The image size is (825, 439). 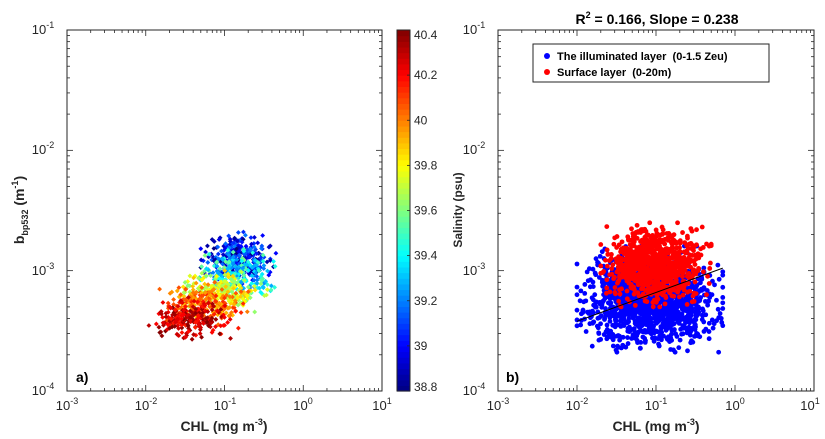 What do you see at coordinates (20, 210) in the screenshot?
I see `panel-a-y-axis-label: bbp532 (m-1)` at bounding box center [20, 210].